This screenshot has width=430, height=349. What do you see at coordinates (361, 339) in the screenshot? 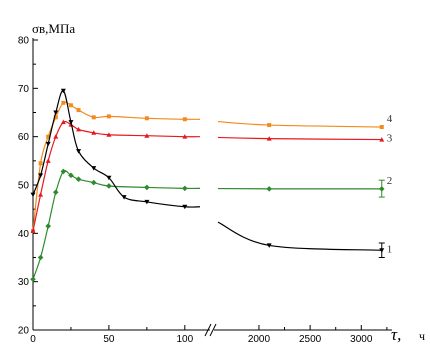
I see `x-tick-label: 3000` at bounding box center [361, 339].